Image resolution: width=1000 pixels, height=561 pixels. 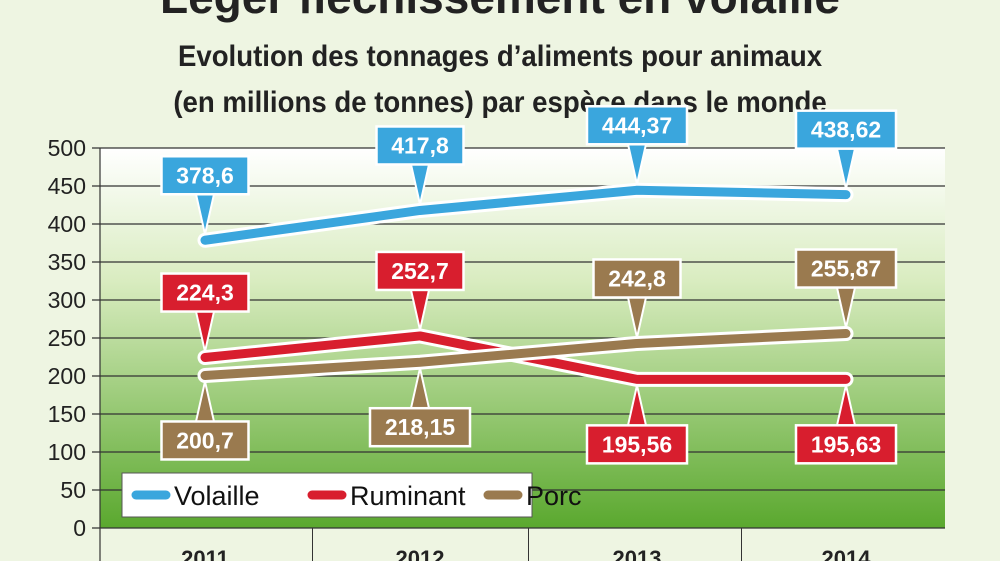 What do you see at coordinates (846, 149) in the screenshot?
I see `data-label: 438,62` at bounding box center [846, 149].